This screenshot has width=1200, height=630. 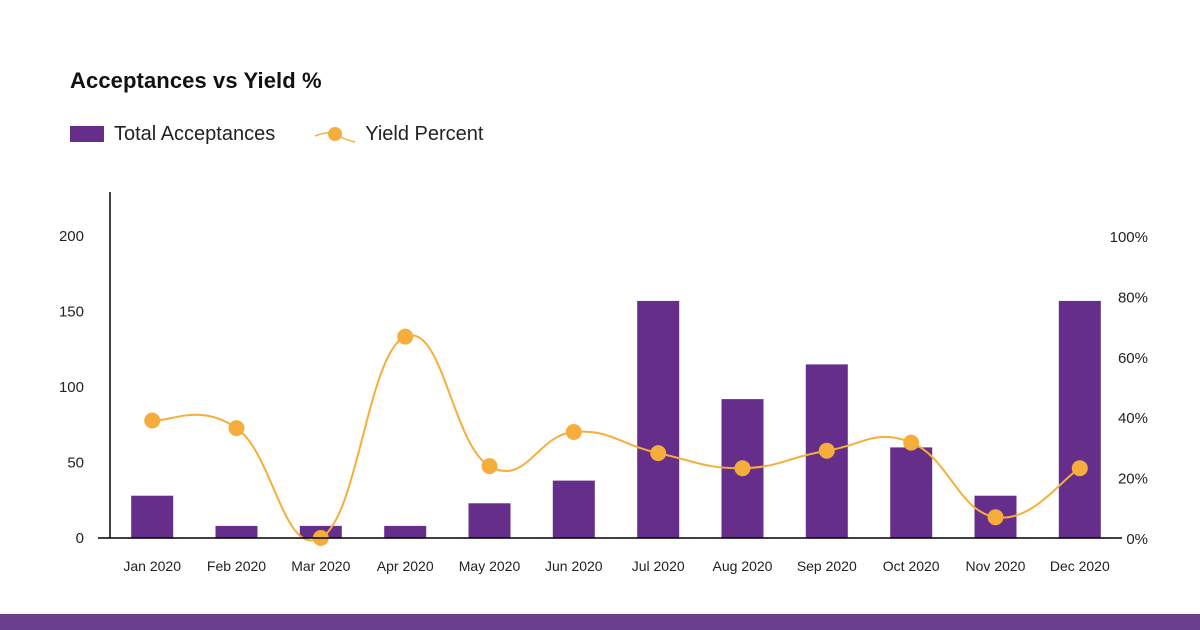 What do you see at coordinates (996, 566) in the screenshot?
I see `x-tick-label: Nov 2020` at bounding box center [996, 566].